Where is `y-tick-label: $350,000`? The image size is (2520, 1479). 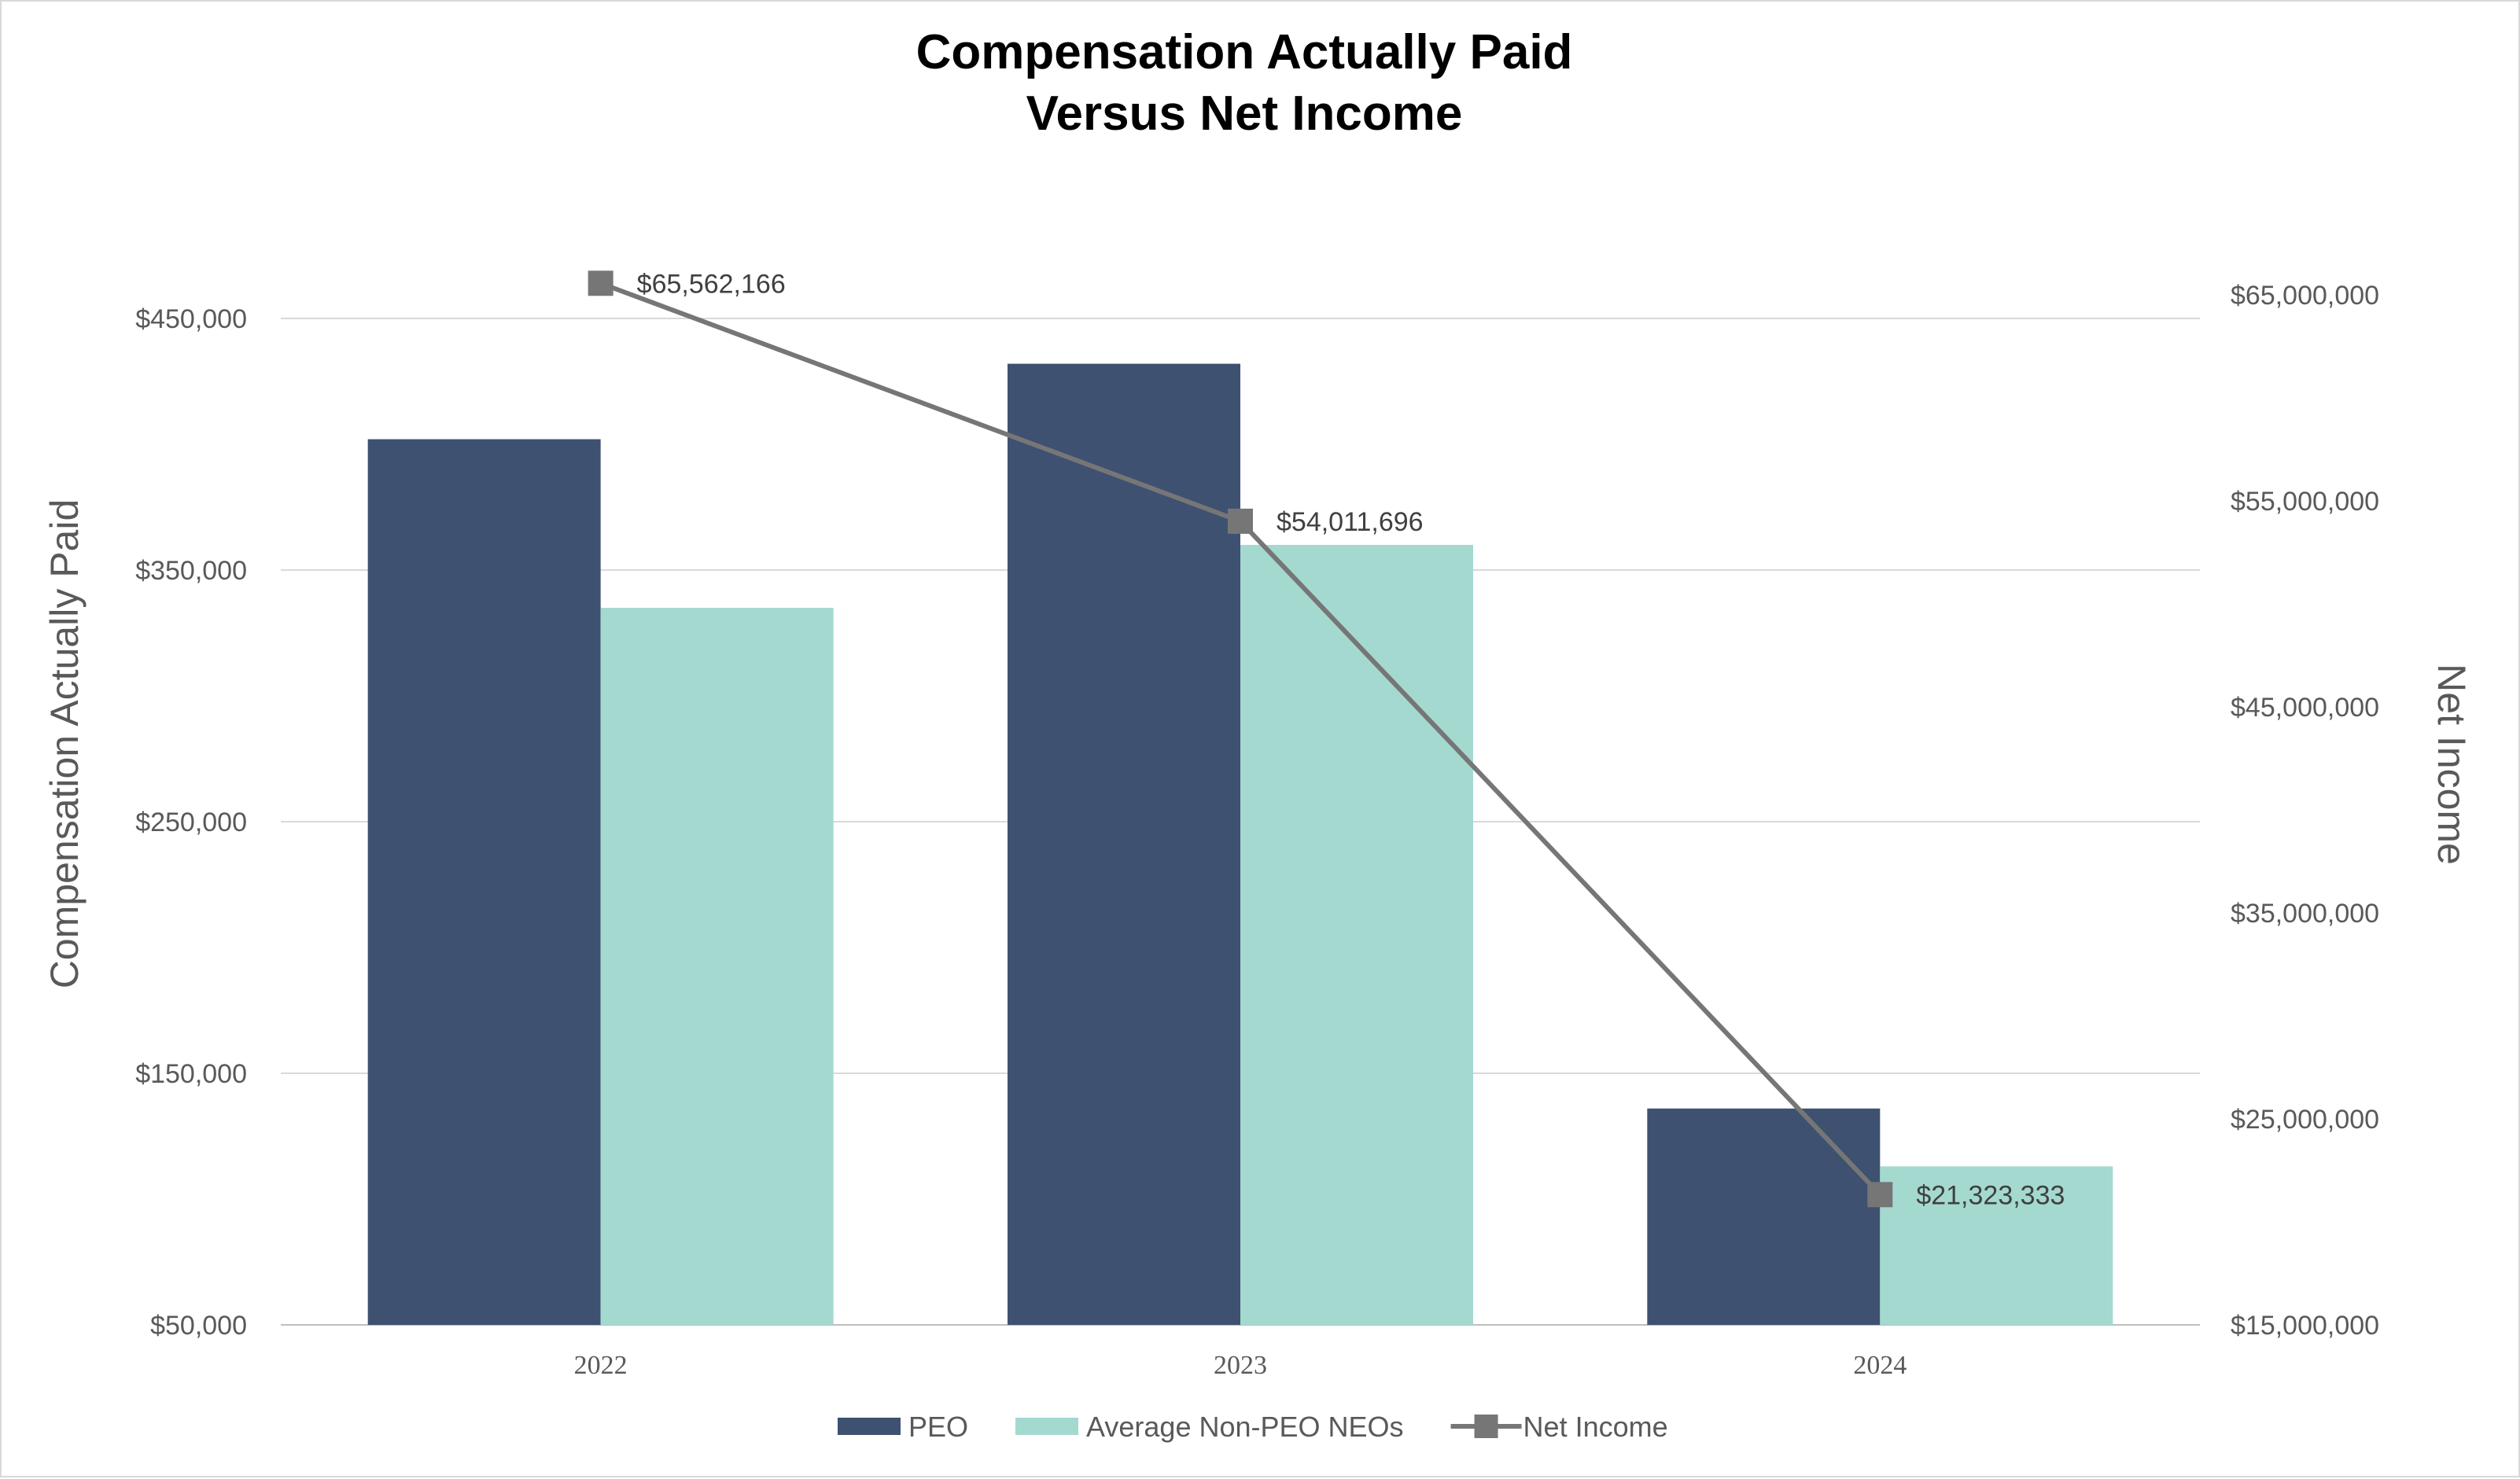
y-tick-label: $350,000 is located at coordinates (191, 571).